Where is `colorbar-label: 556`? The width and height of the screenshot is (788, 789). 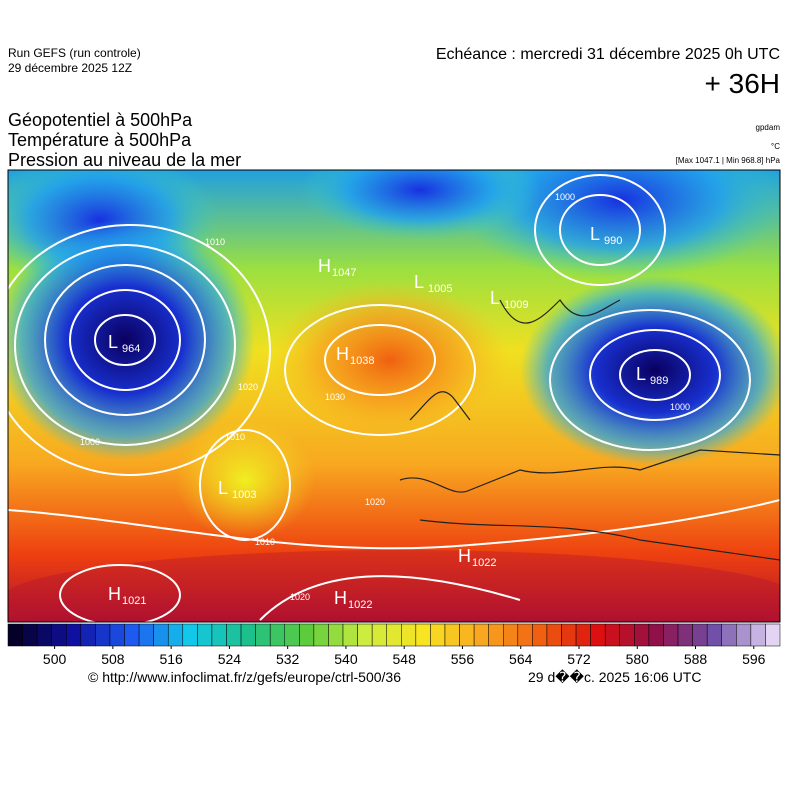 colorbar-label: 556 is located at coordinates (463, 659).